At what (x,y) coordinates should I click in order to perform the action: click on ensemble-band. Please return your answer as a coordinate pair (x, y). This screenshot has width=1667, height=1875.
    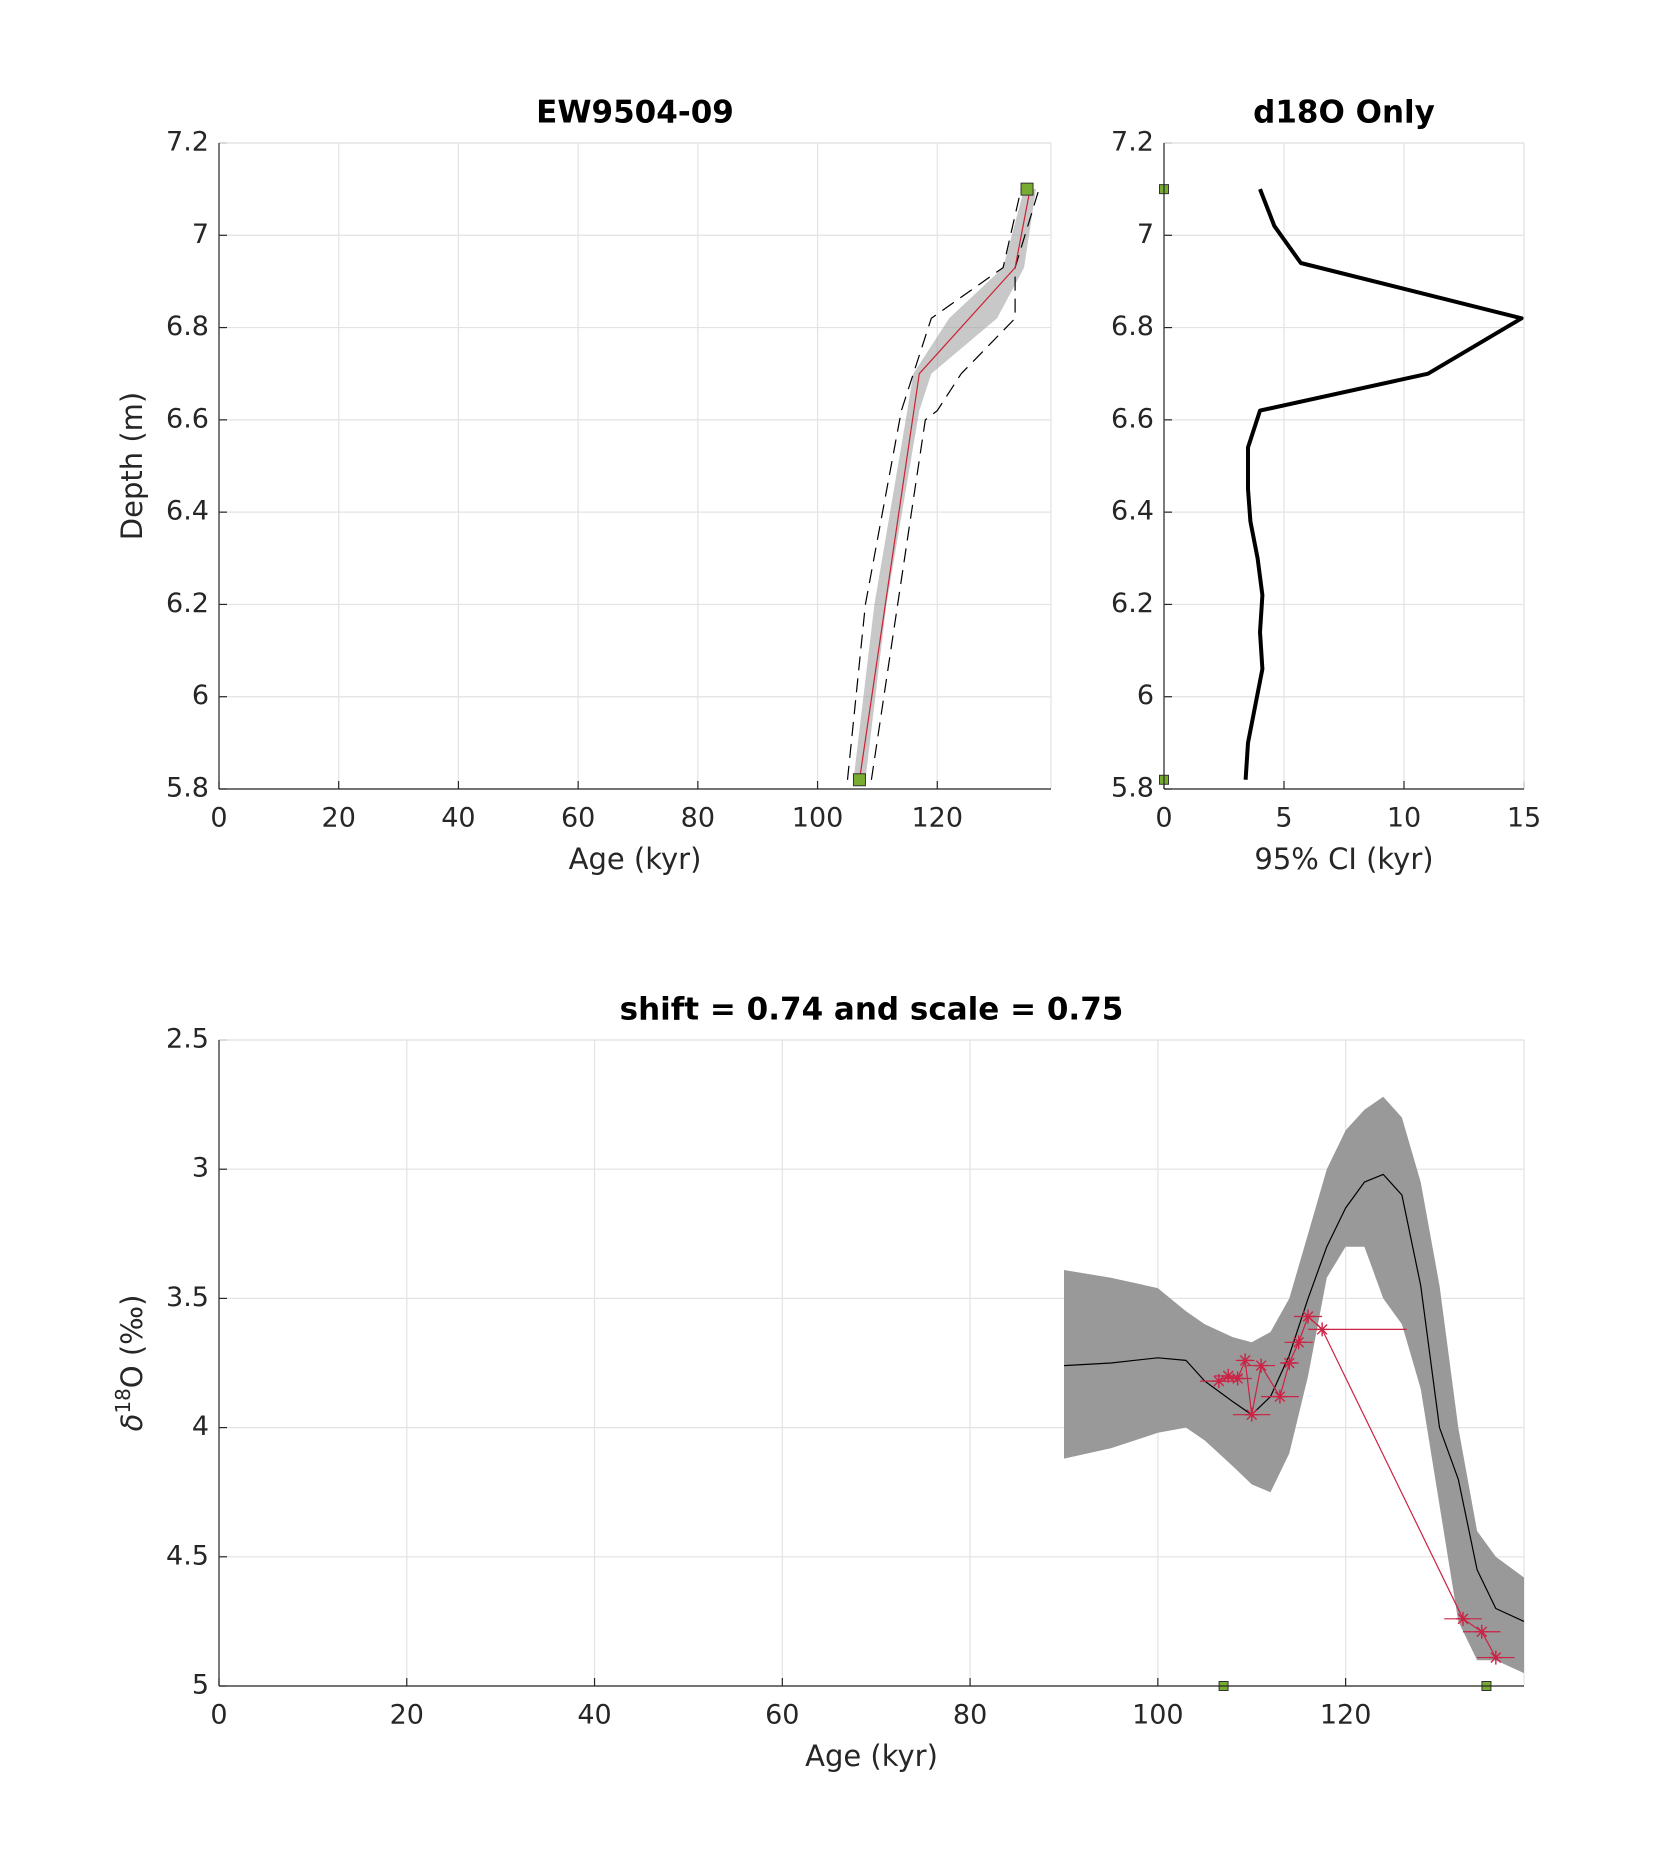
    Looking at the image, I should click on (944, 484).